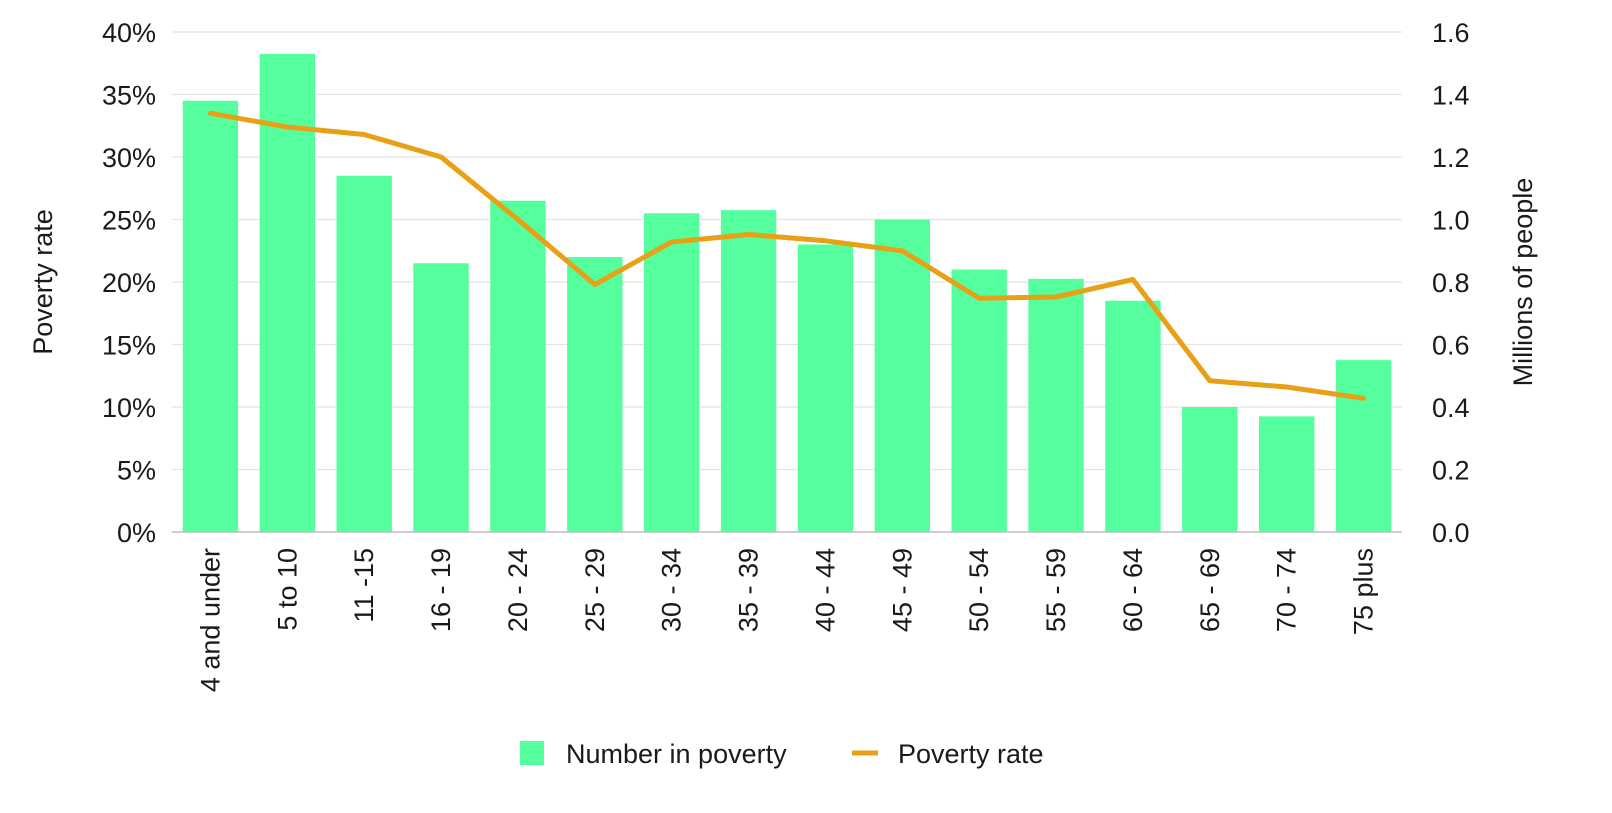 The height and width of the screenshot is (813, 1612). Describe the element at coordinates (287, 589) in the screenshot. I see `x-tick-label: 5 to 10` at that location.